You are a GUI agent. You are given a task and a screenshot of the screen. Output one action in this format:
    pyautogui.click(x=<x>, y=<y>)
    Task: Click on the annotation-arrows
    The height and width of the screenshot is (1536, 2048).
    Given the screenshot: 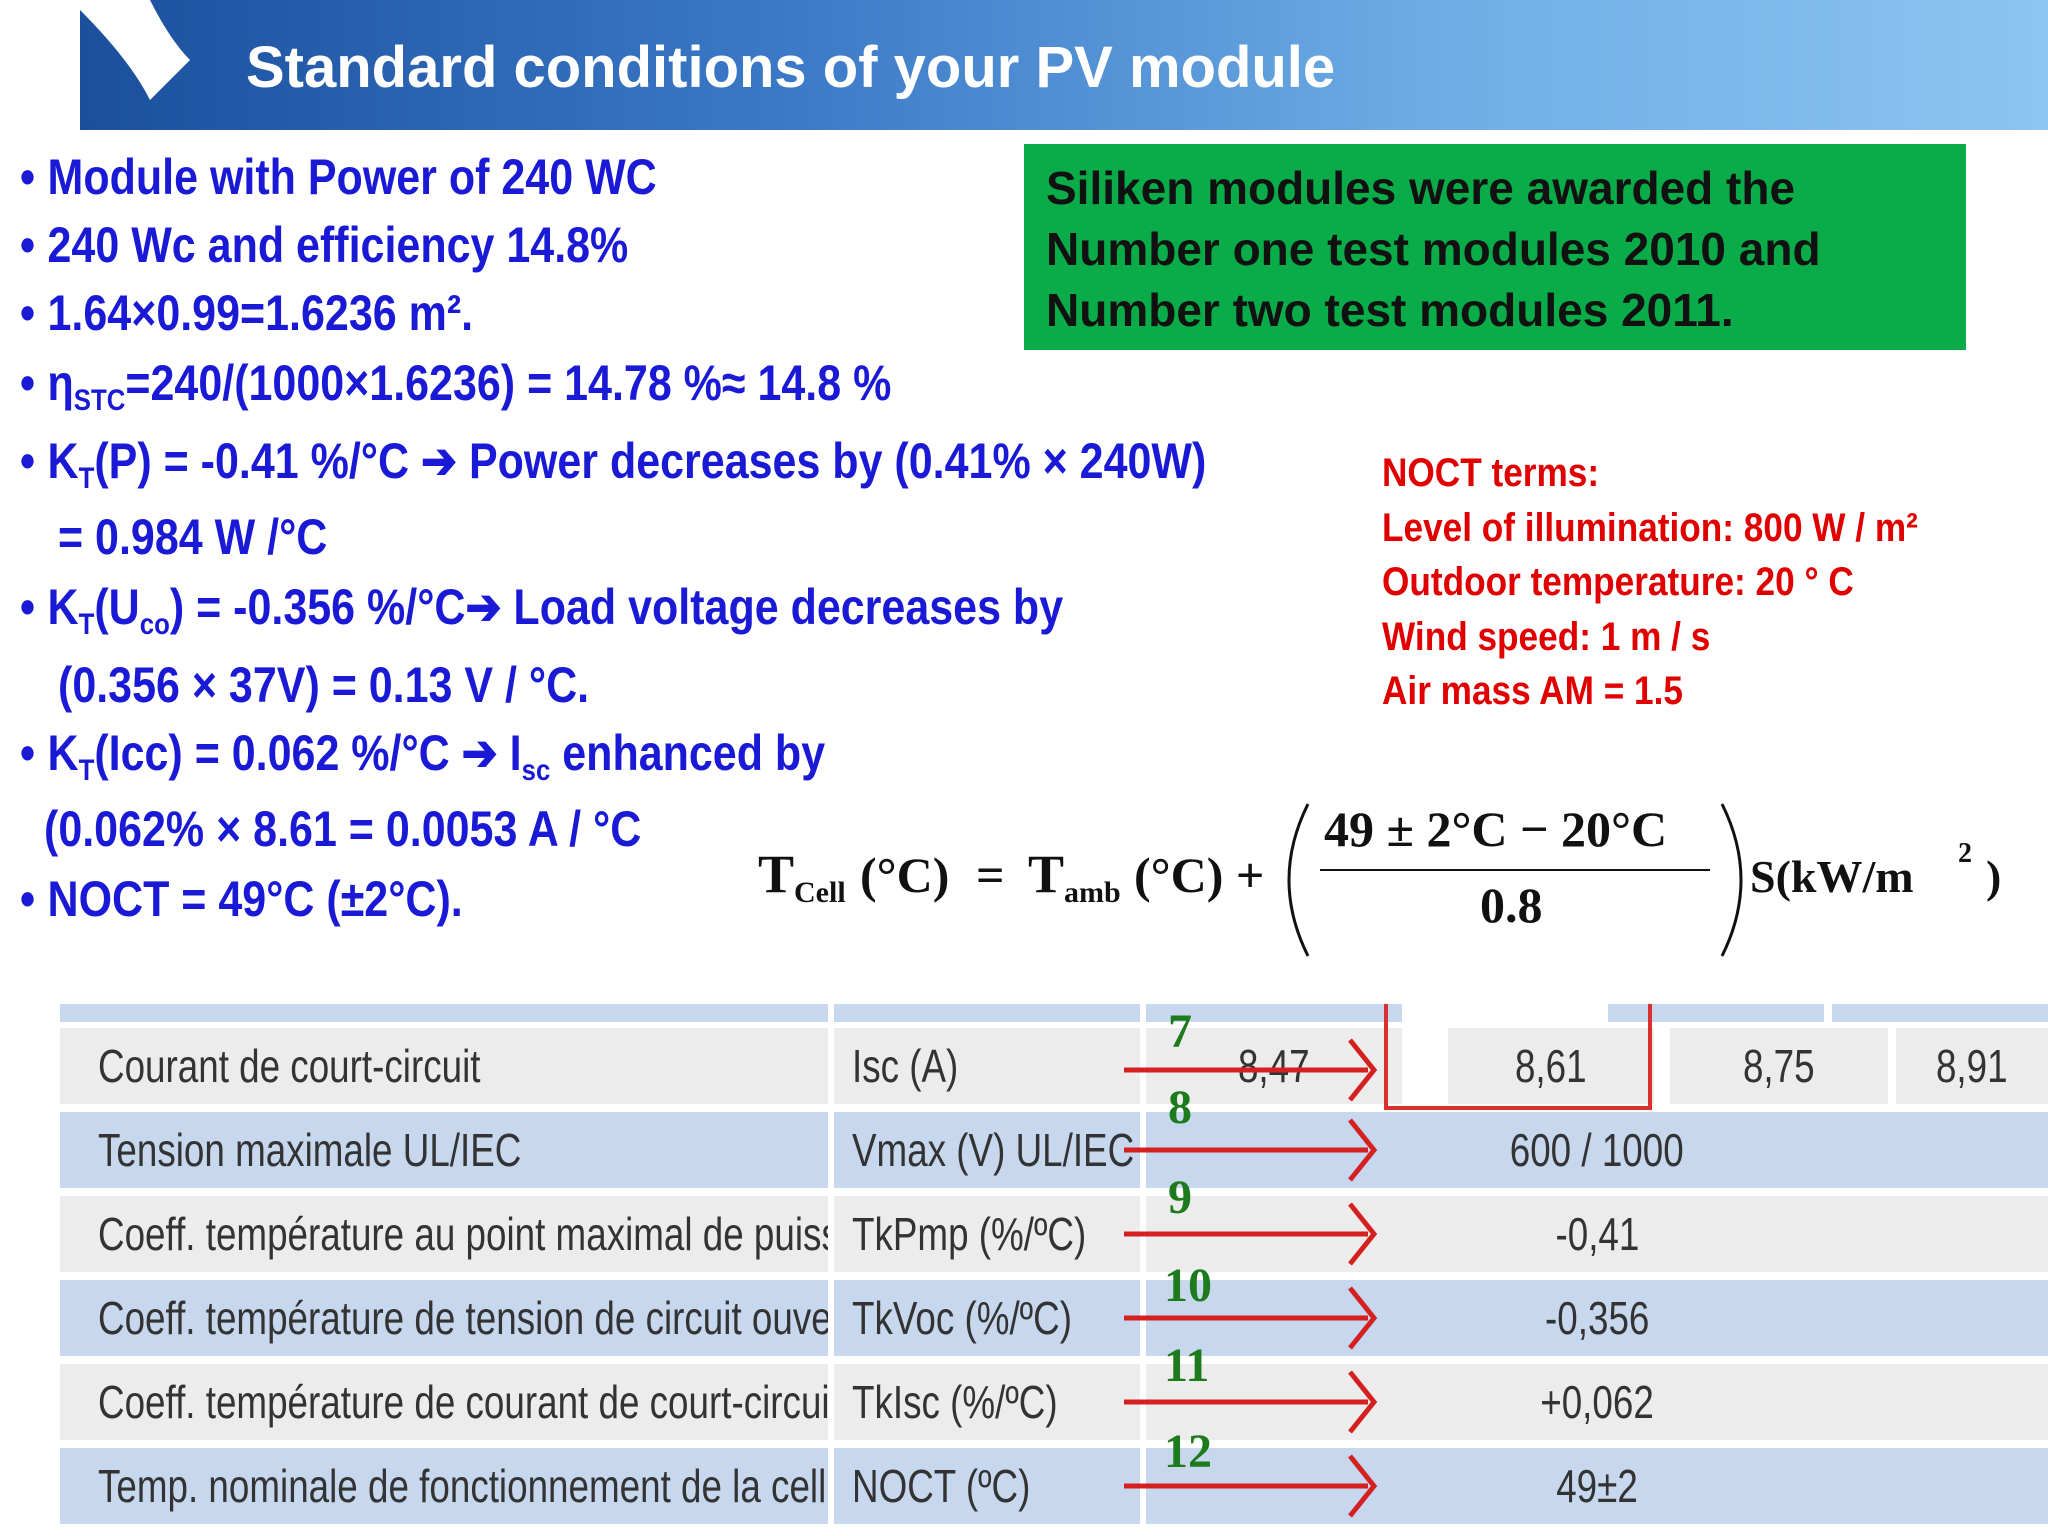 What is the action you would take?
    pyautogui.click(x=1251, y=1278)
    